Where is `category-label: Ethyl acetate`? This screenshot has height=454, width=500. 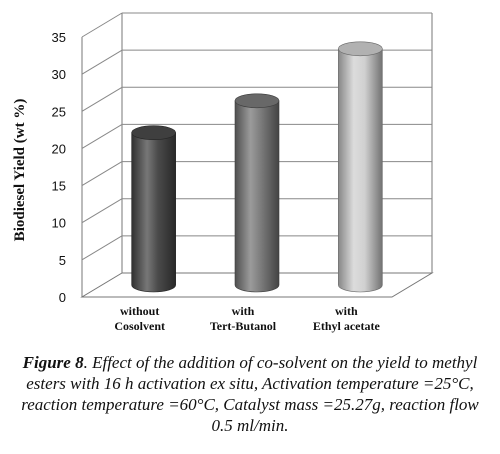 category-label: Ethyl acetate is located at coordinates (347, 326).